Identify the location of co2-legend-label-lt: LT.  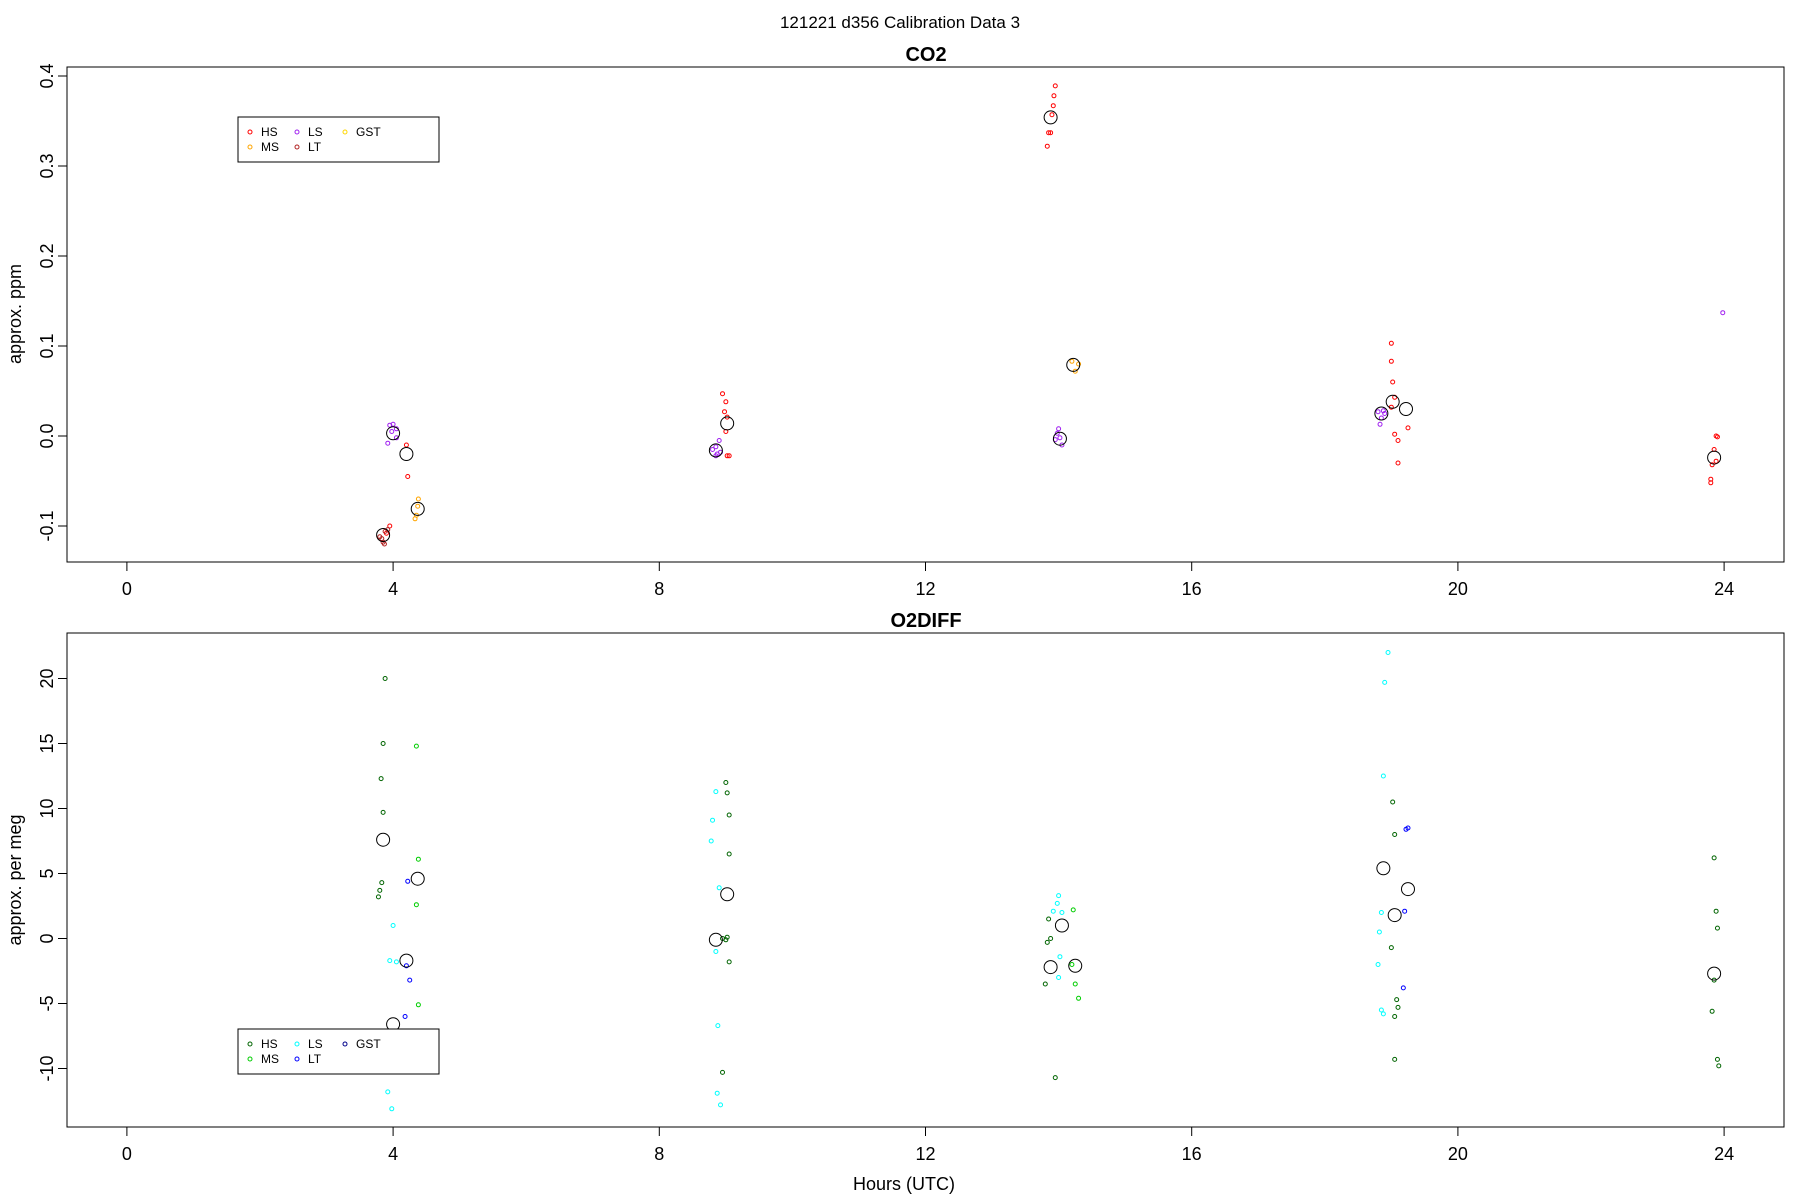
(315, 147).